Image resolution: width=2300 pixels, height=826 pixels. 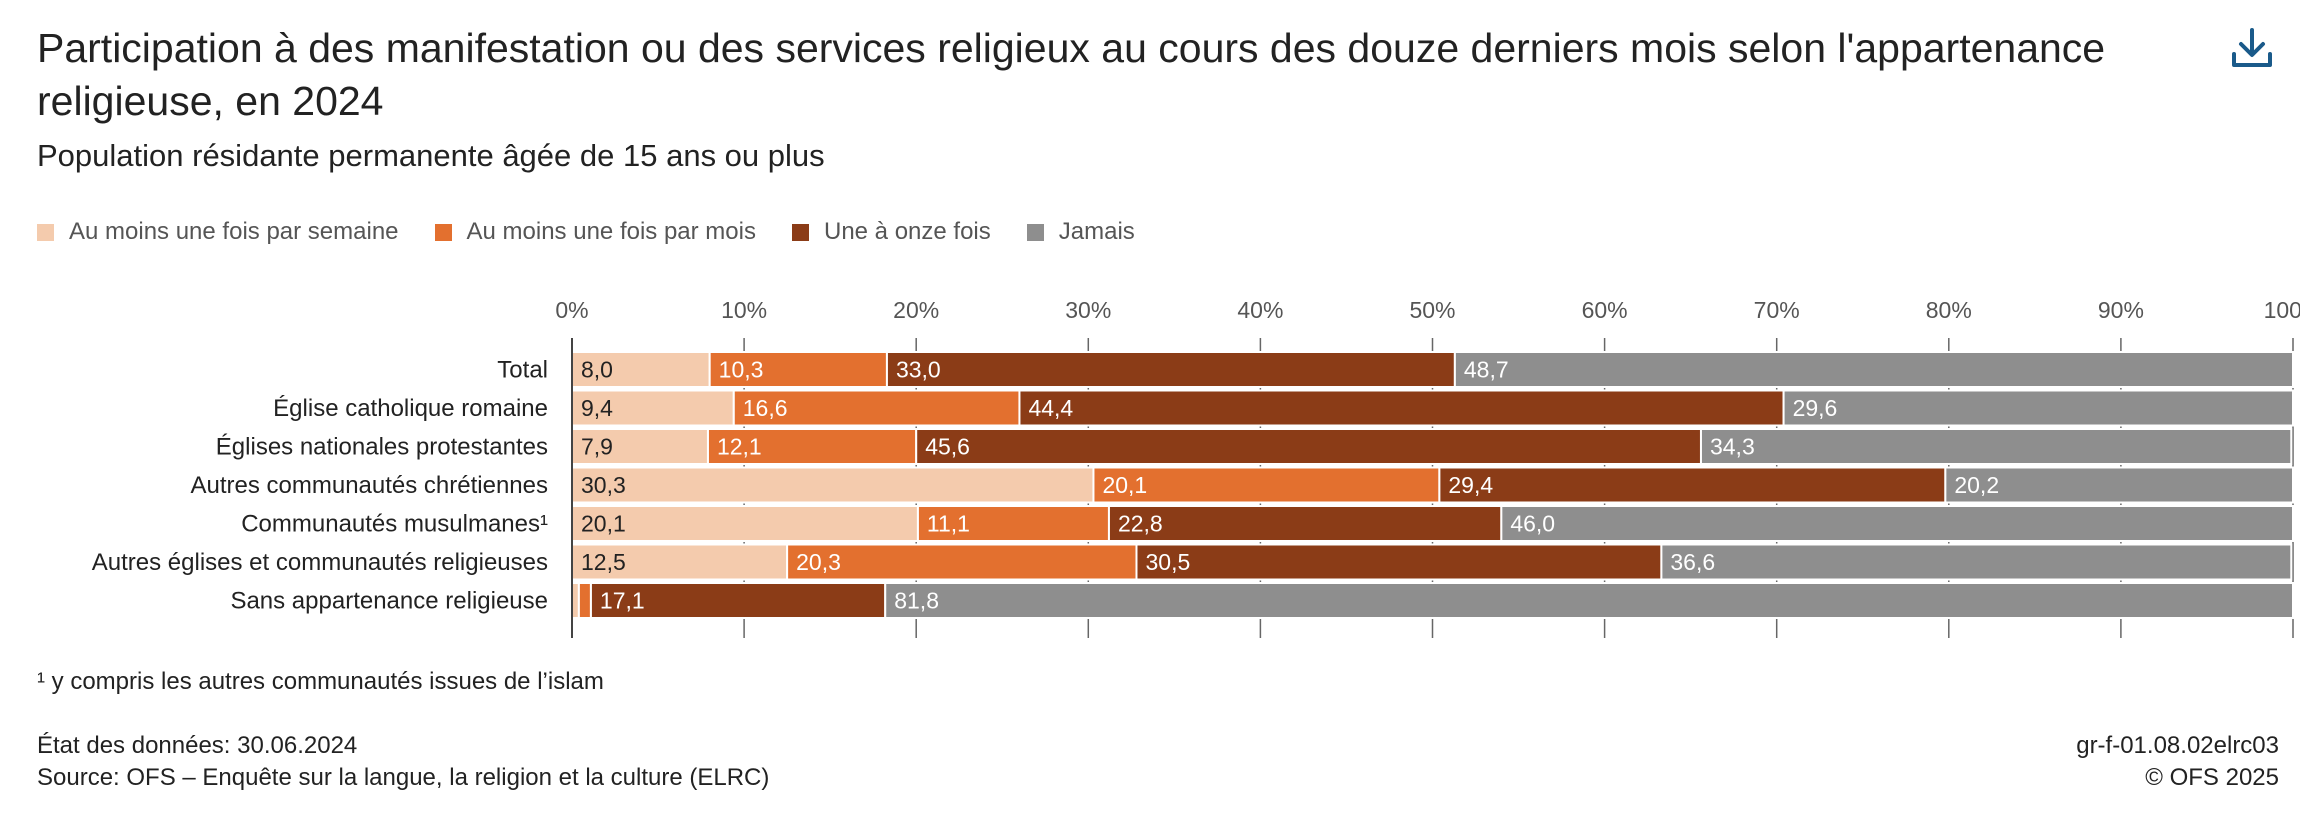 I want to click on legend-item-1: Au moins une fois par semaine, so click(x=218, y=232).